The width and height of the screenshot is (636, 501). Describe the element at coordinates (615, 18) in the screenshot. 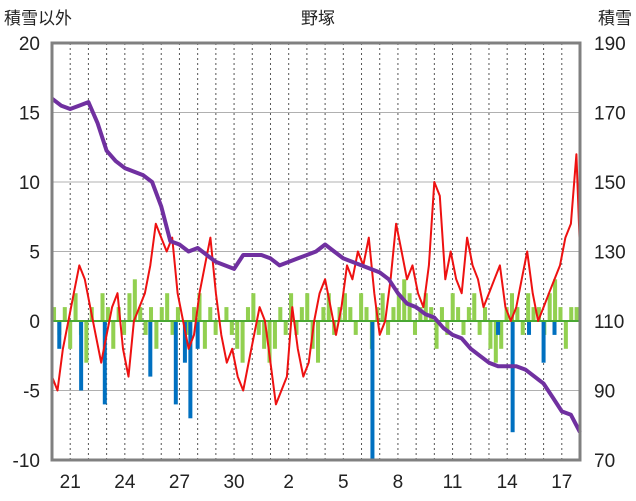

I see `right-axis-label: 積雪` at that location.